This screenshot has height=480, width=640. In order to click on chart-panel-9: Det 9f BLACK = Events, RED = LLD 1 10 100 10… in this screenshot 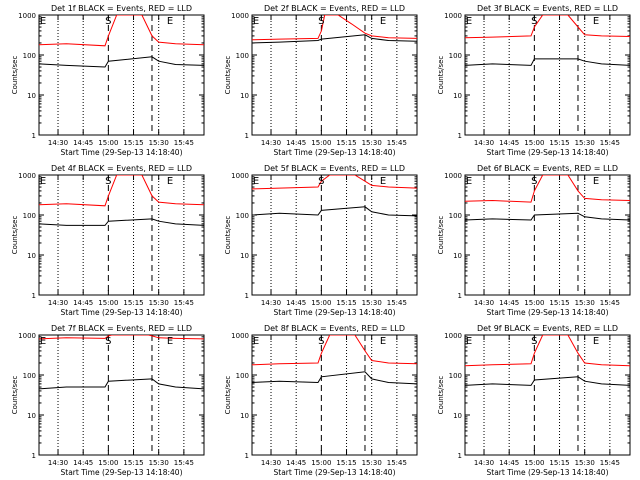, I will do `click(534, 400)`.